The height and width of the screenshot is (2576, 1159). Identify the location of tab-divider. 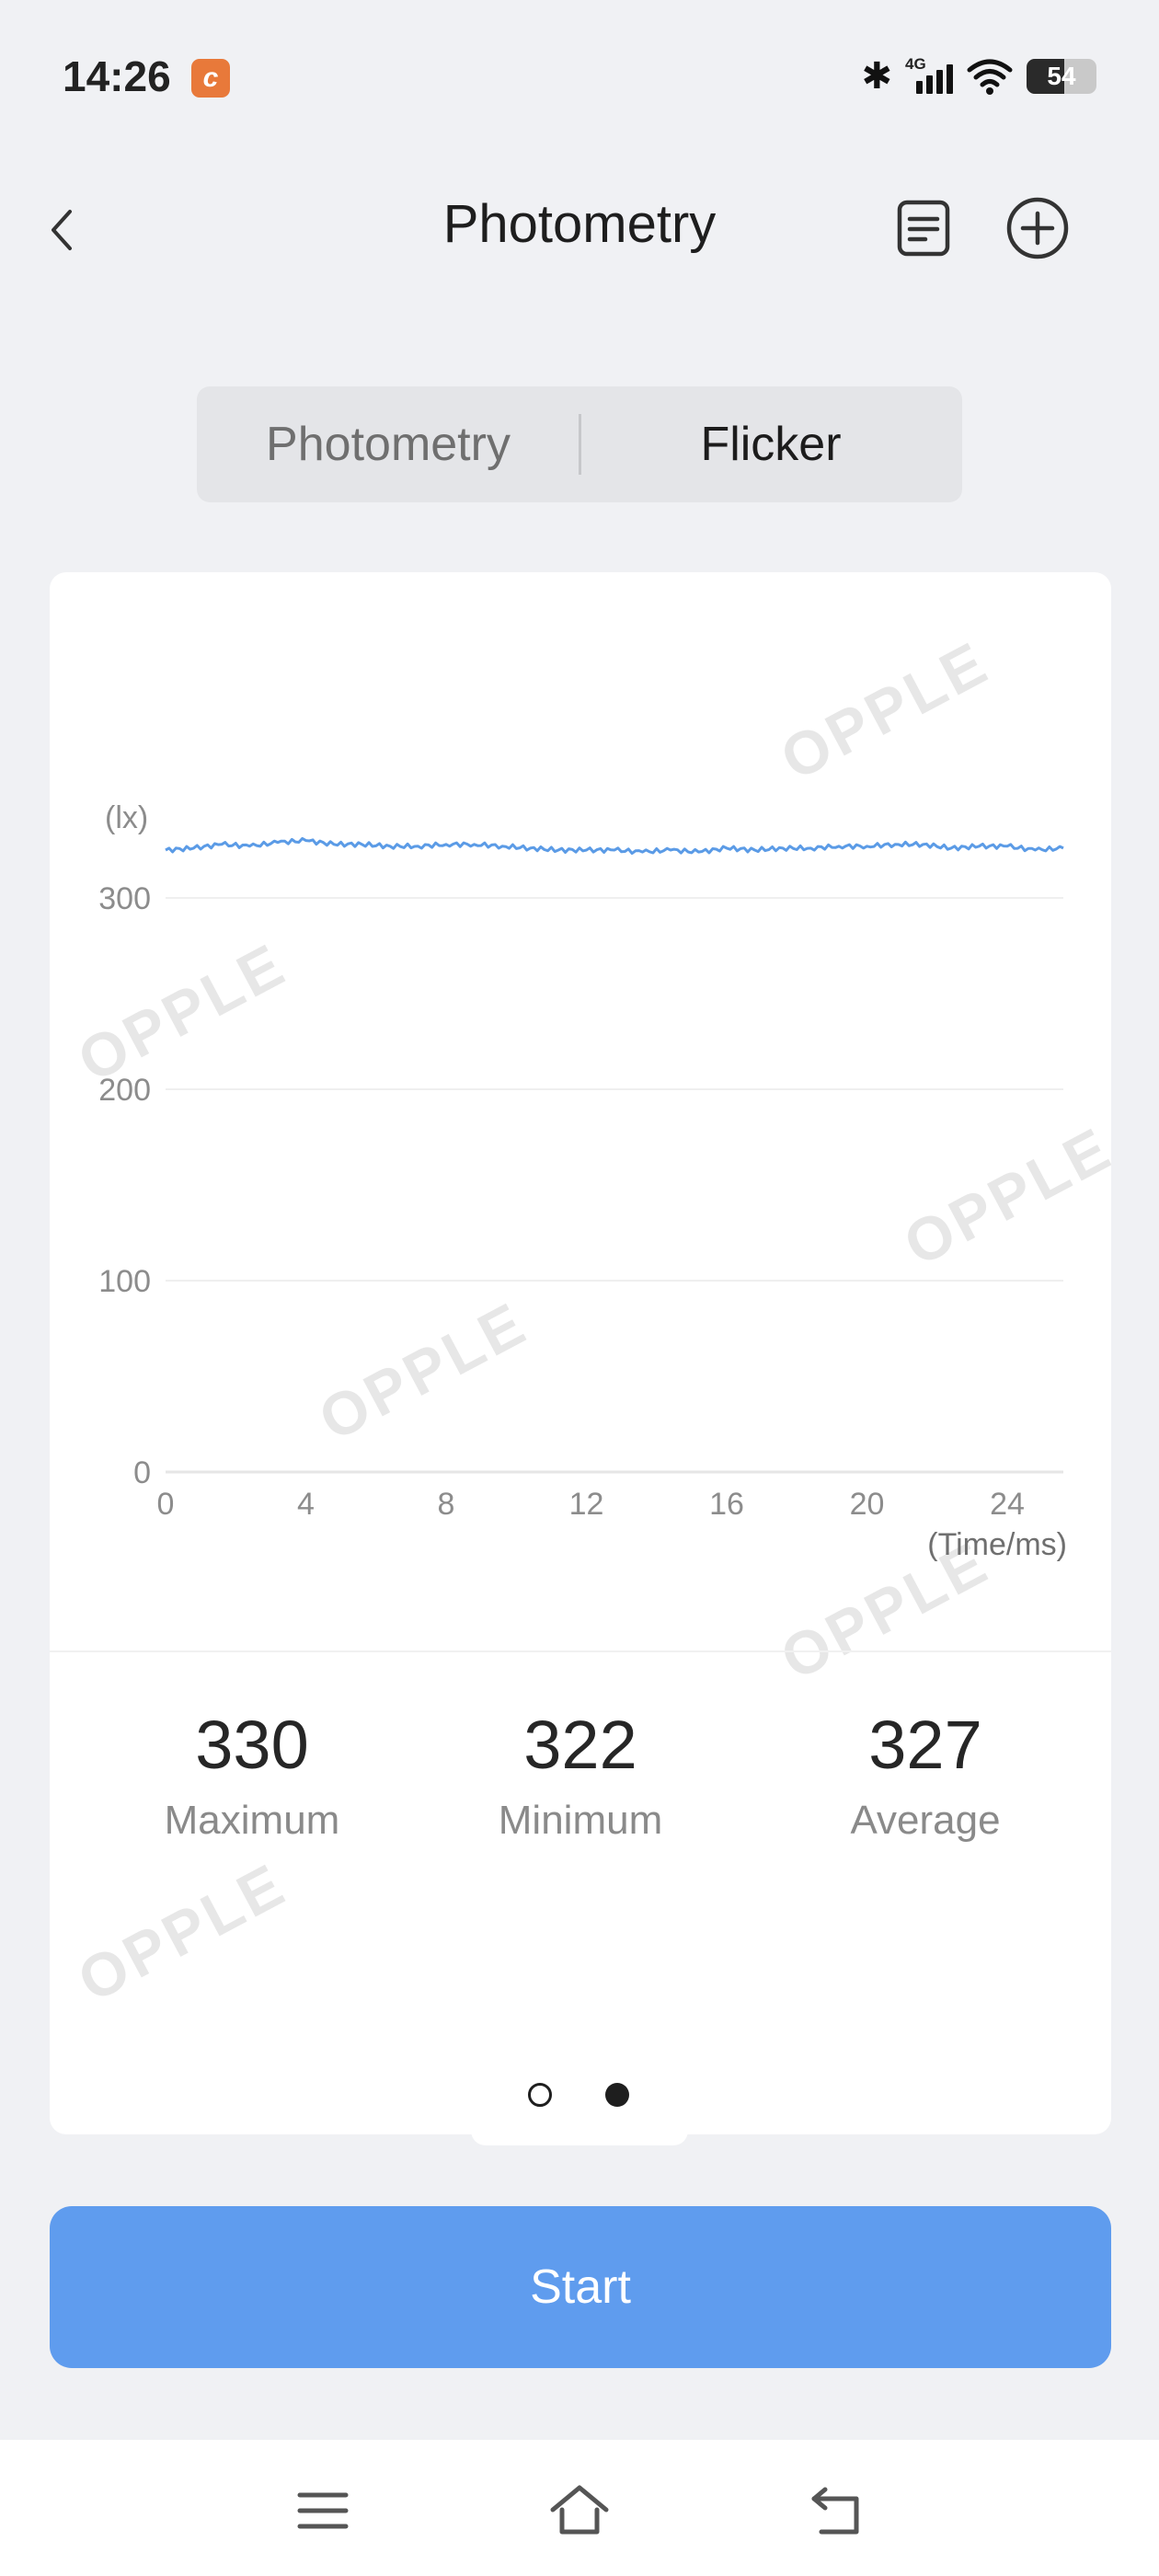
(580, 444).